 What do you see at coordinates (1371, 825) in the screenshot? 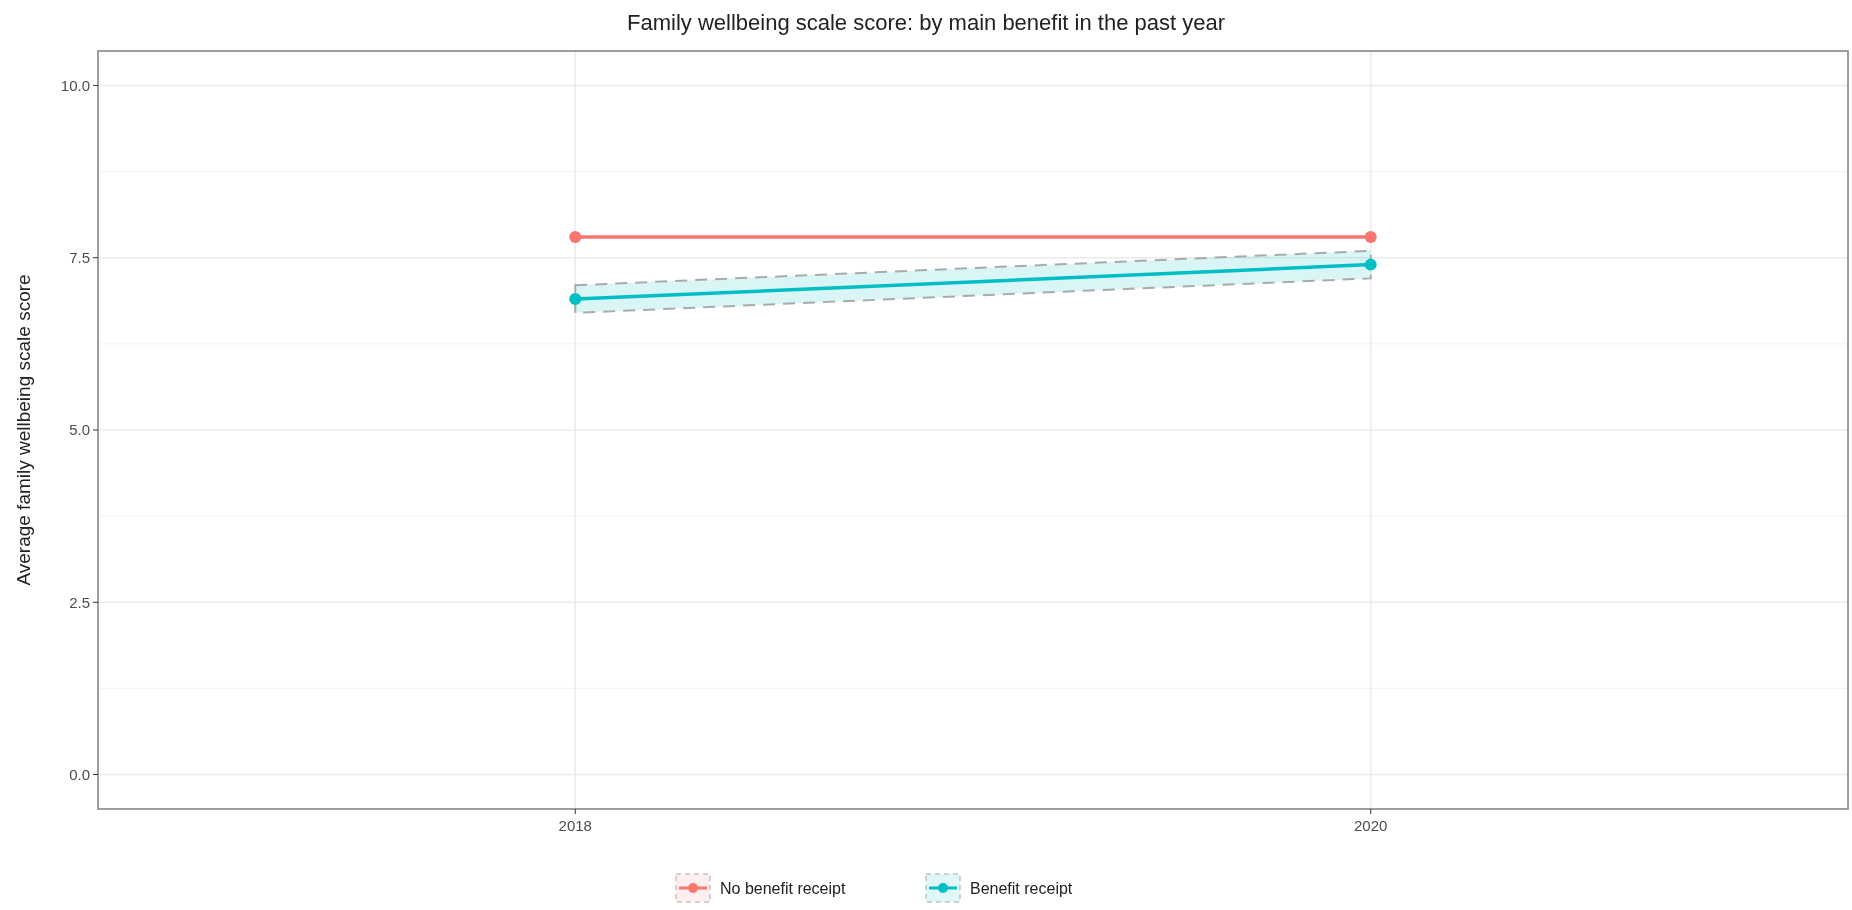
I see `x-tick-label: 2020` at bounding box center [1371, 825].